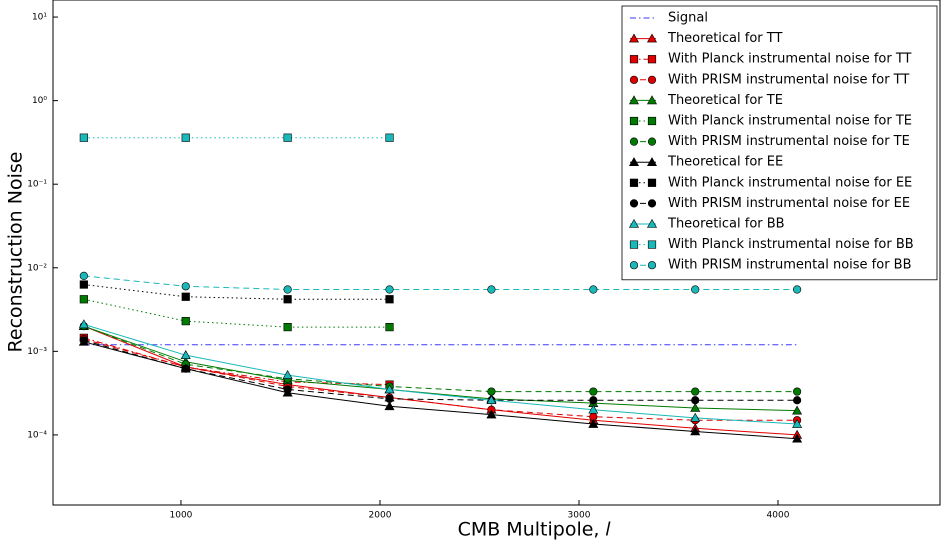 The height and width of the screenshot is (543, 941). Describe the element at coordinates (380, 516) in the screenshot. I see `x-tick-label: 2000` at that location.